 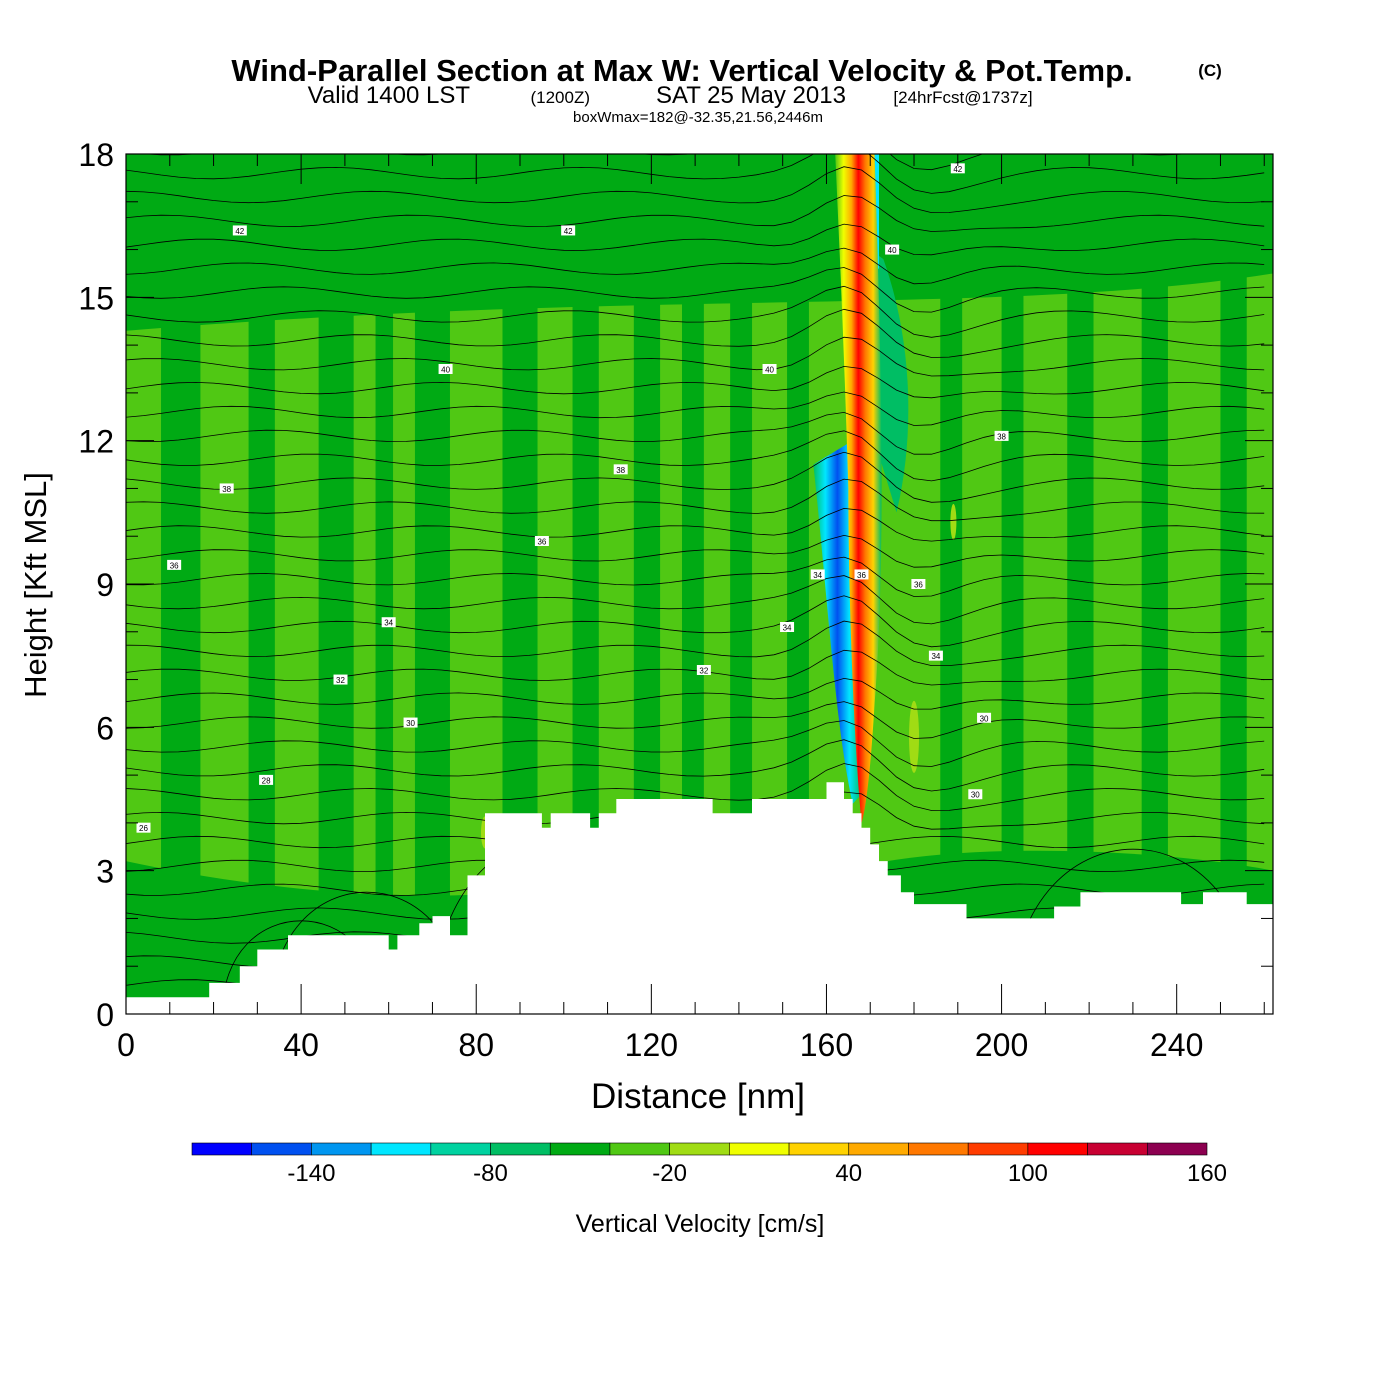 What do you see at coordinates (96, 155) in the screenshot?
I see `y-tick-label: 18` at bounding box center [96, 155].